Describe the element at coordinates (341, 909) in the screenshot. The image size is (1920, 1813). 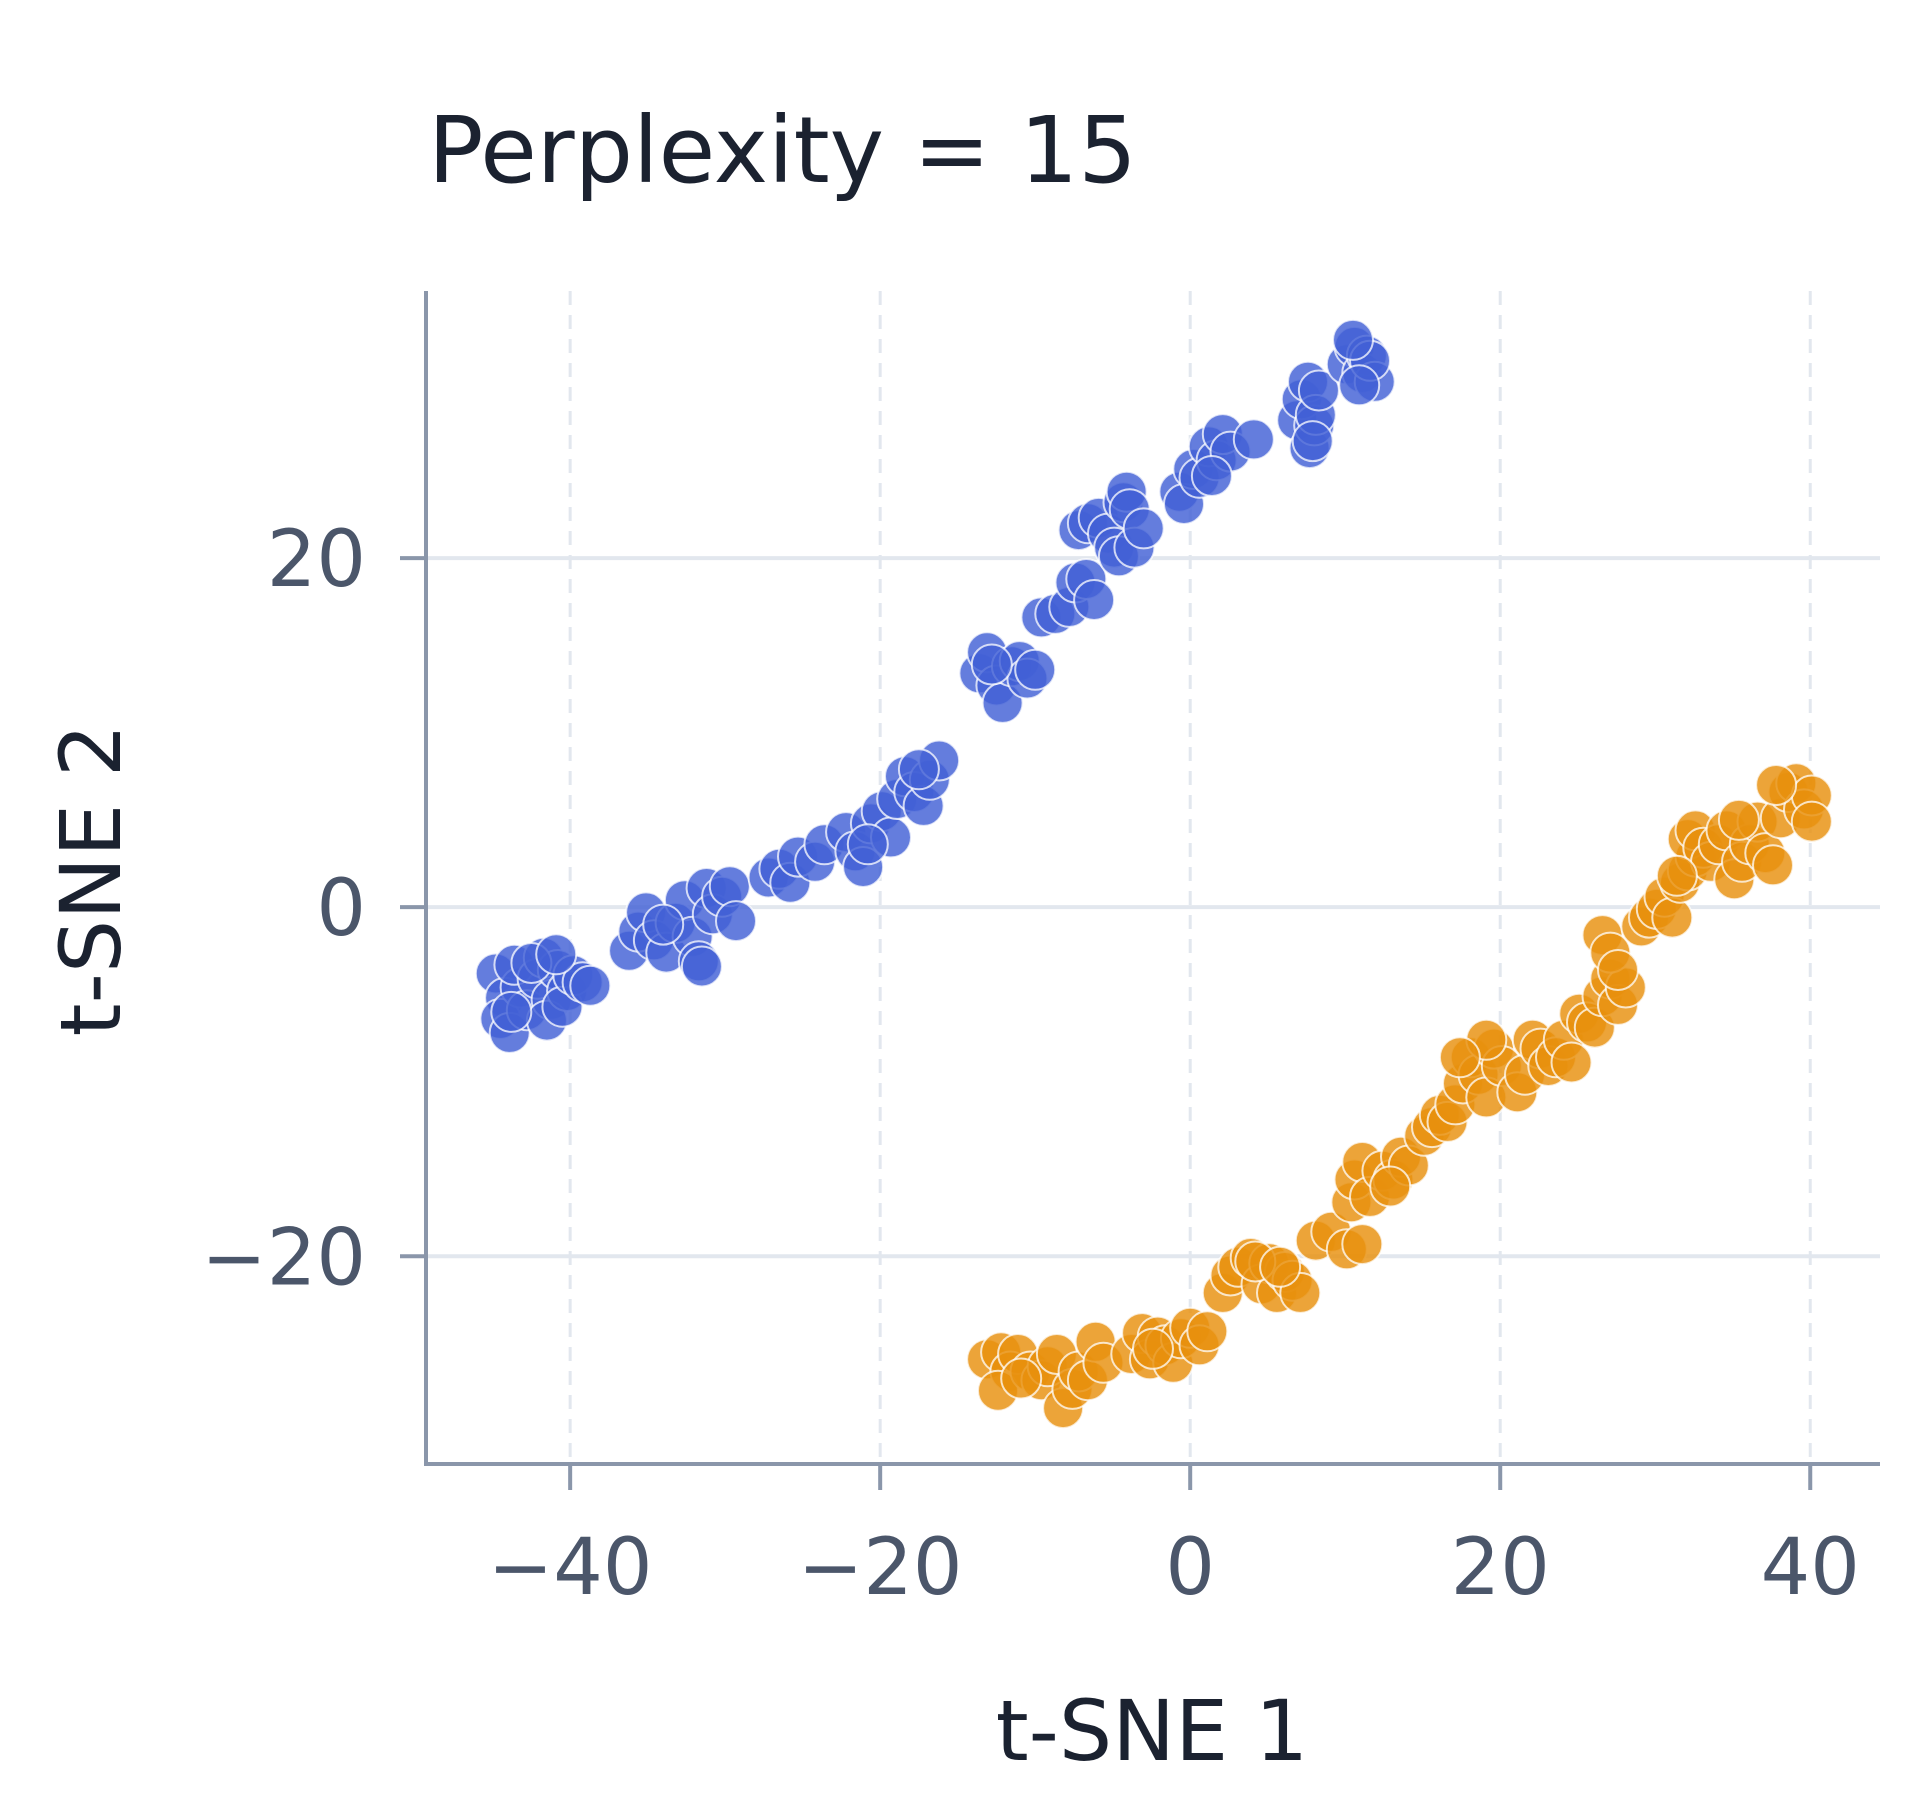
I see `y-tick-label: 0` at that location.